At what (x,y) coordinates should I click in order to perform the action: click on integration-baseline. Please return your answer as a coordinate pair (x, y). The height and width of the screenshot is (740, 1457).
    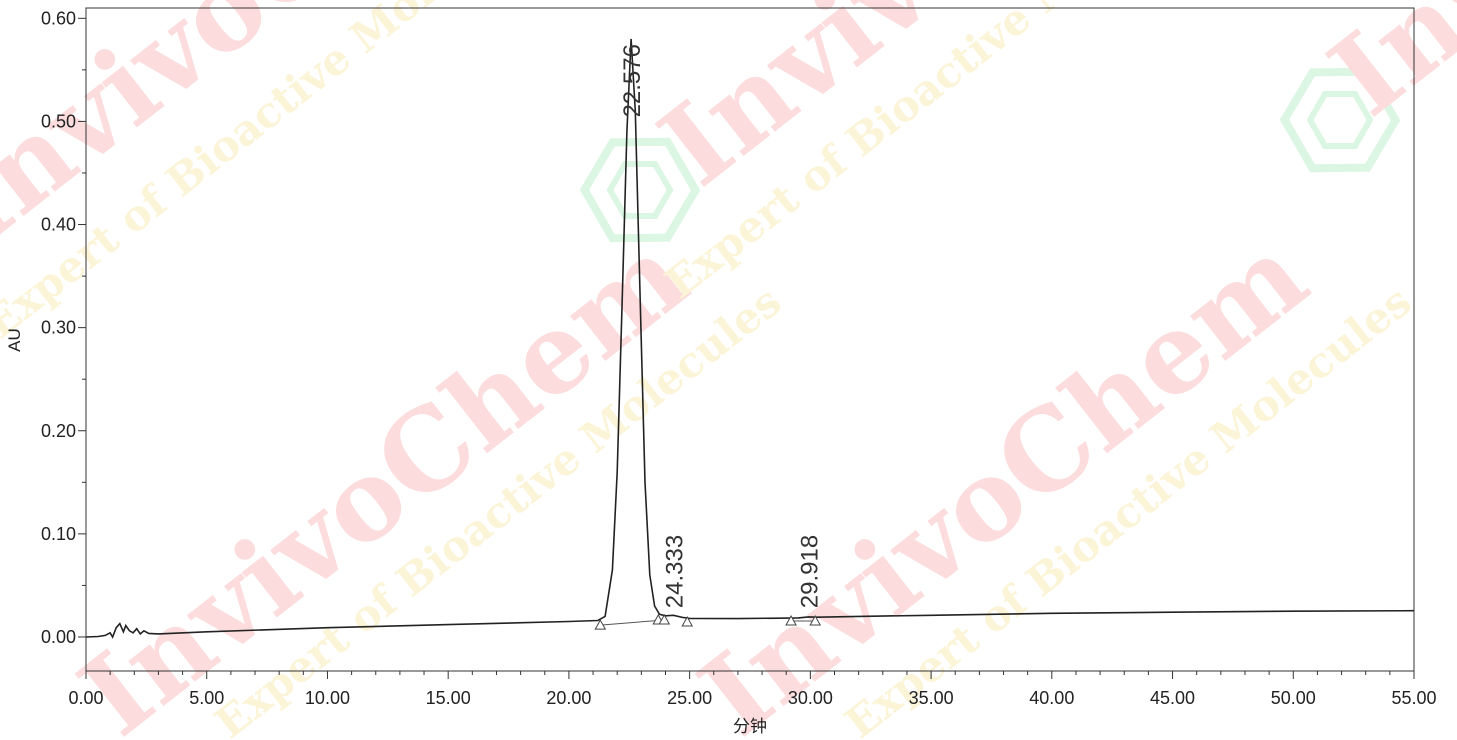
    Looking at the image, I should click on (632, 622).